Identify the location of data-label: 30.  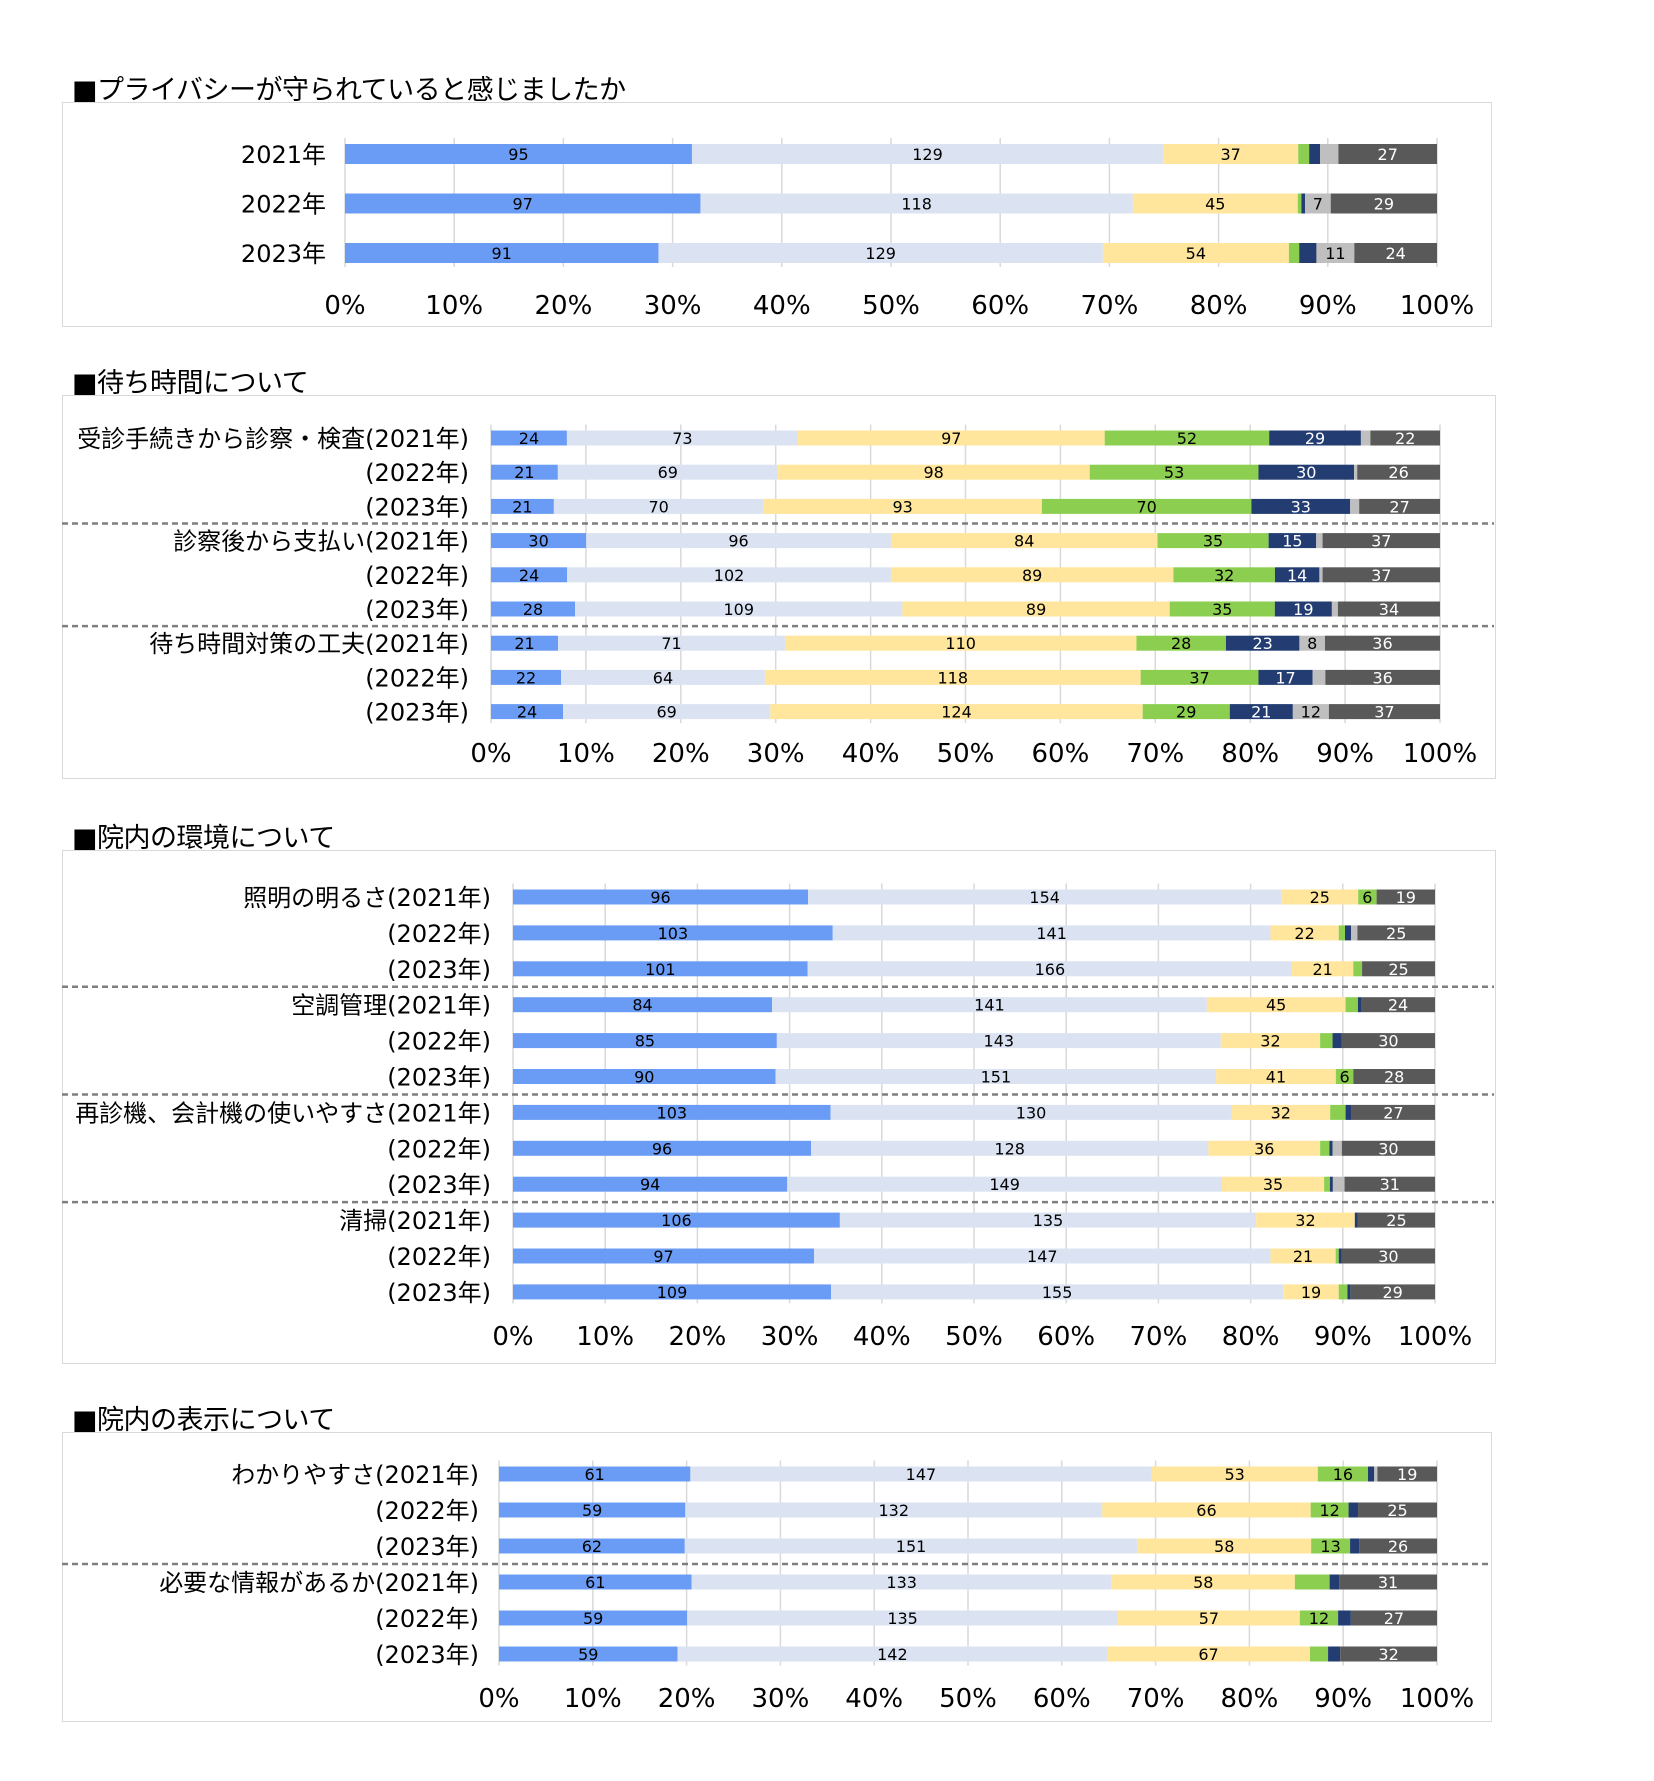
(1388, 1148).